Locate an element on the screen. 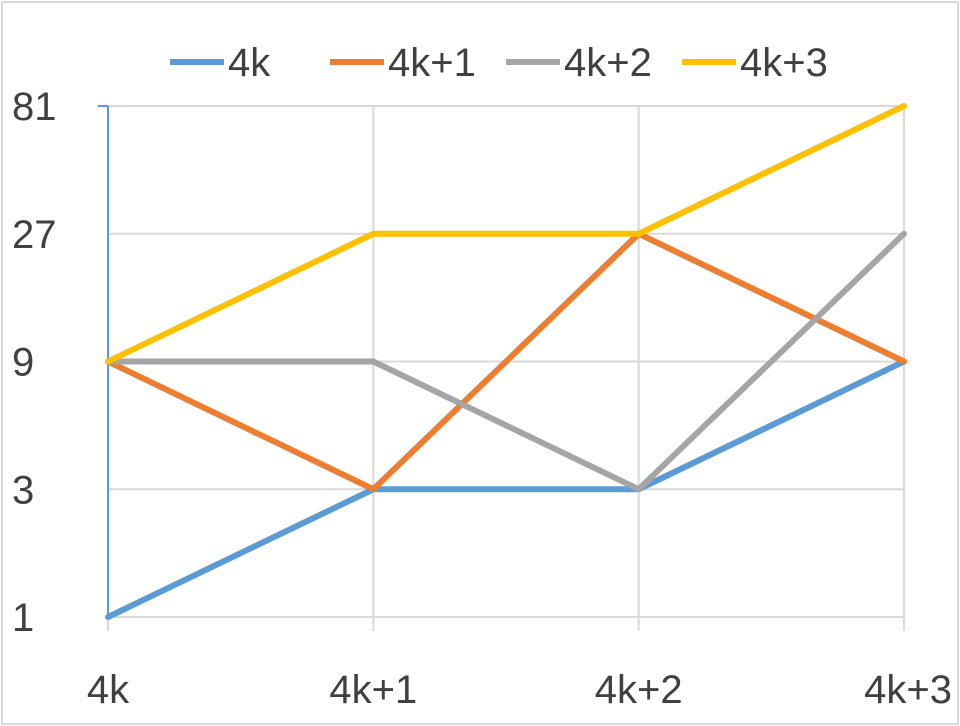 The image size is (960, 726). legend-label: 4k+3 is located at coordinates (784, 63).